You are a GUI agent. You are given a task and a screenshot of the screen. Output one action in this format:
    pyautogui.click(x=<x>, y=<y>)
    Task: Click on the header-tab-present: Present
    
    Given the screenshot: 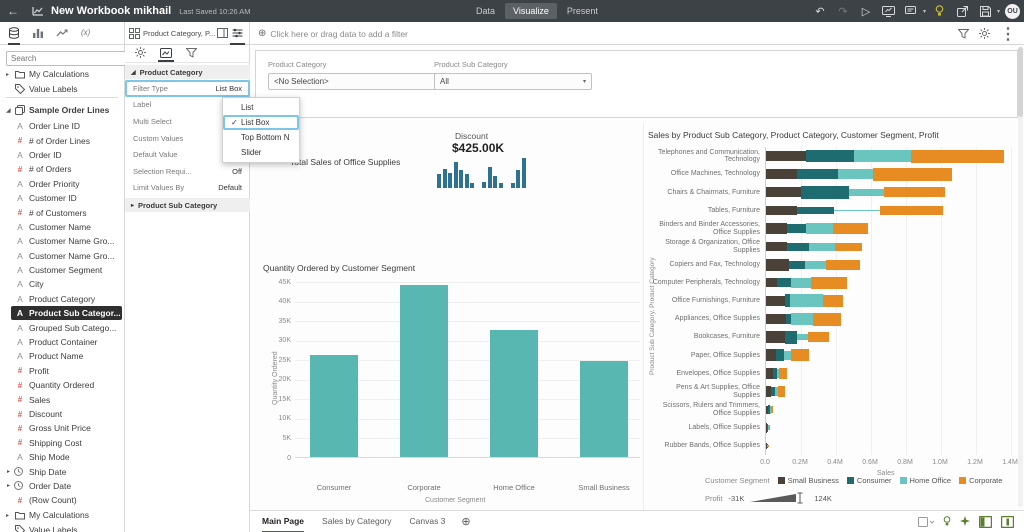 What is the action you would take?
    pyautogui.click(x=582, y=11)
    